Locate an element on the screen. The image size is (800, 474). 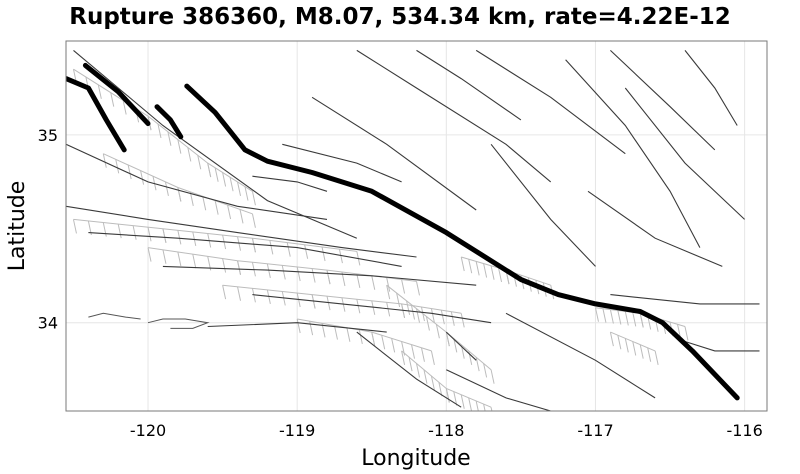
x-tick-label: -117 is located at coordinates (595, 430).